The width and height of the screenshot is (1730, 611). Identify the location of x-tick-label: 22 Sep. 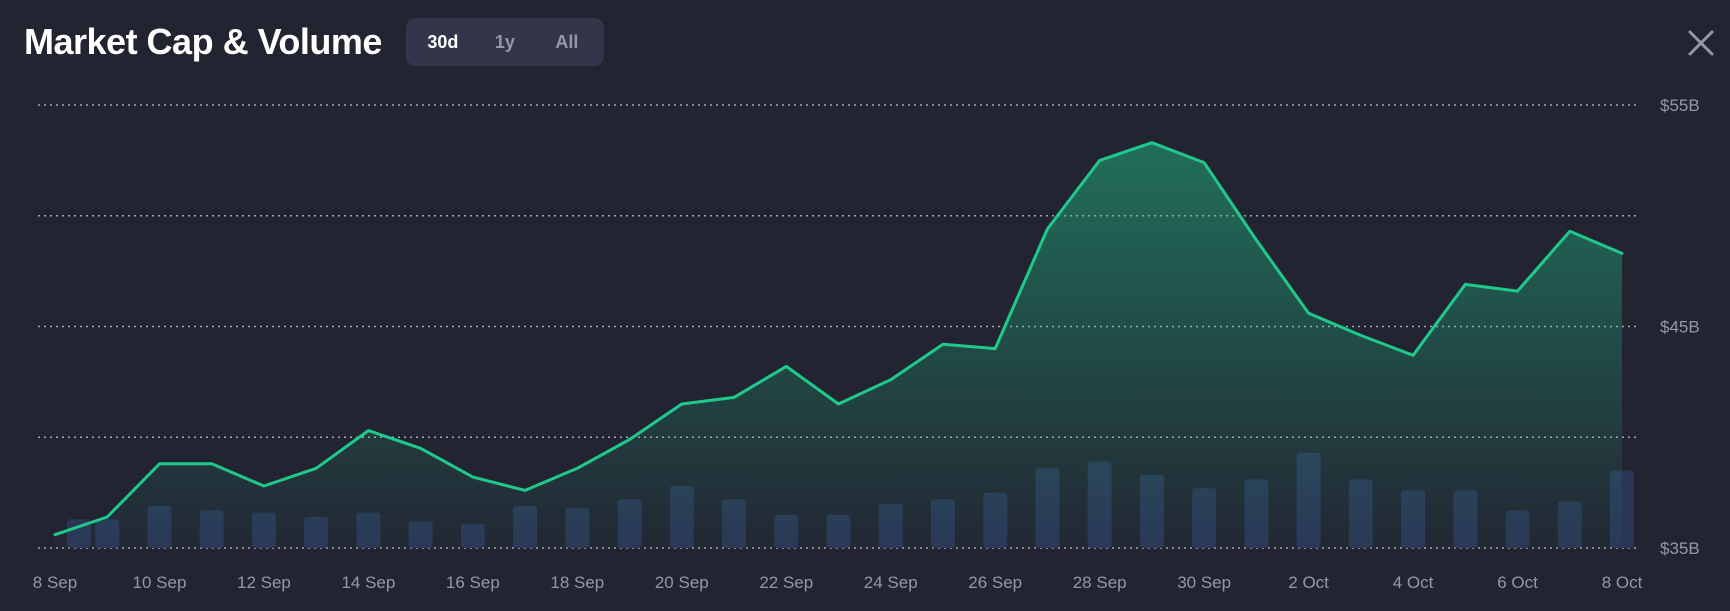
(786, 582).